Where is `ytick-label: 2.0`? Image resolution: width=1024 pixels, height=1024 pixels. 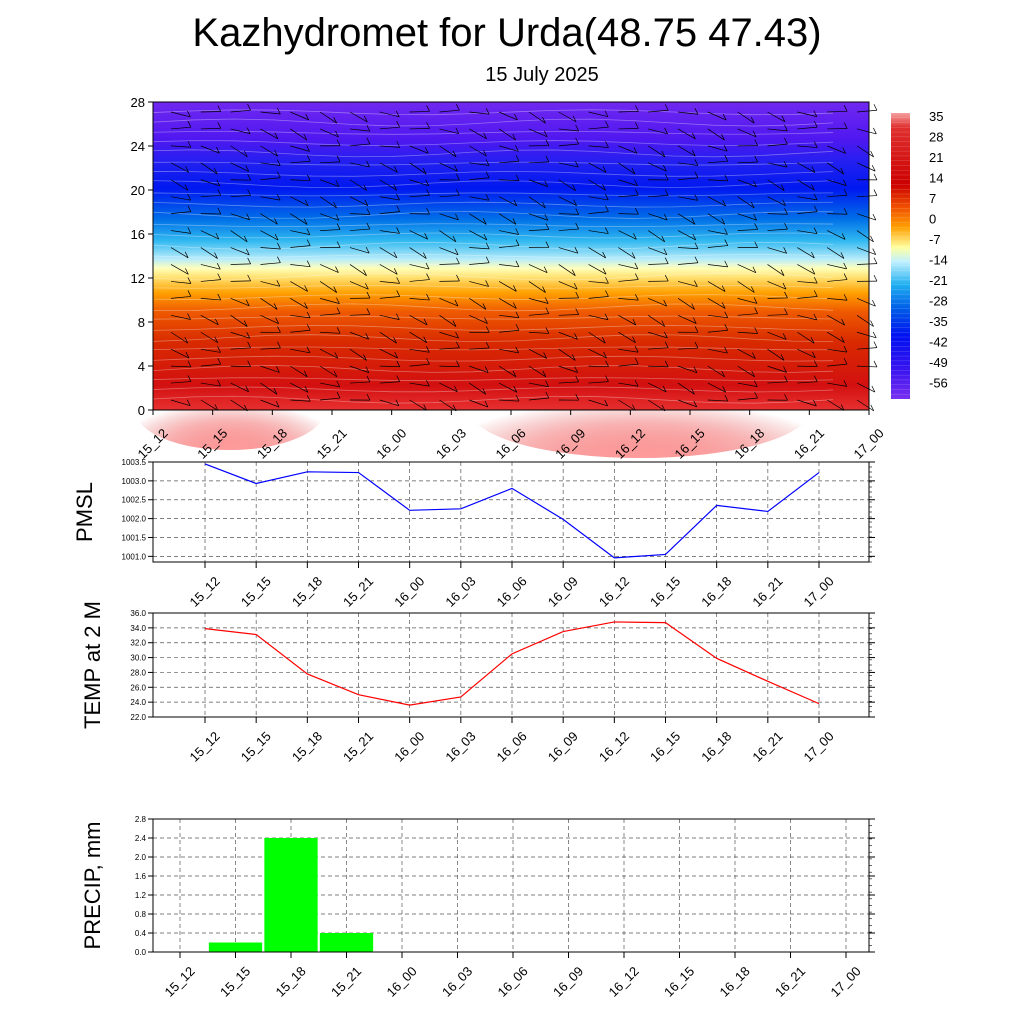
ytick-label: 2.0 is located at coordinates (141, 857).